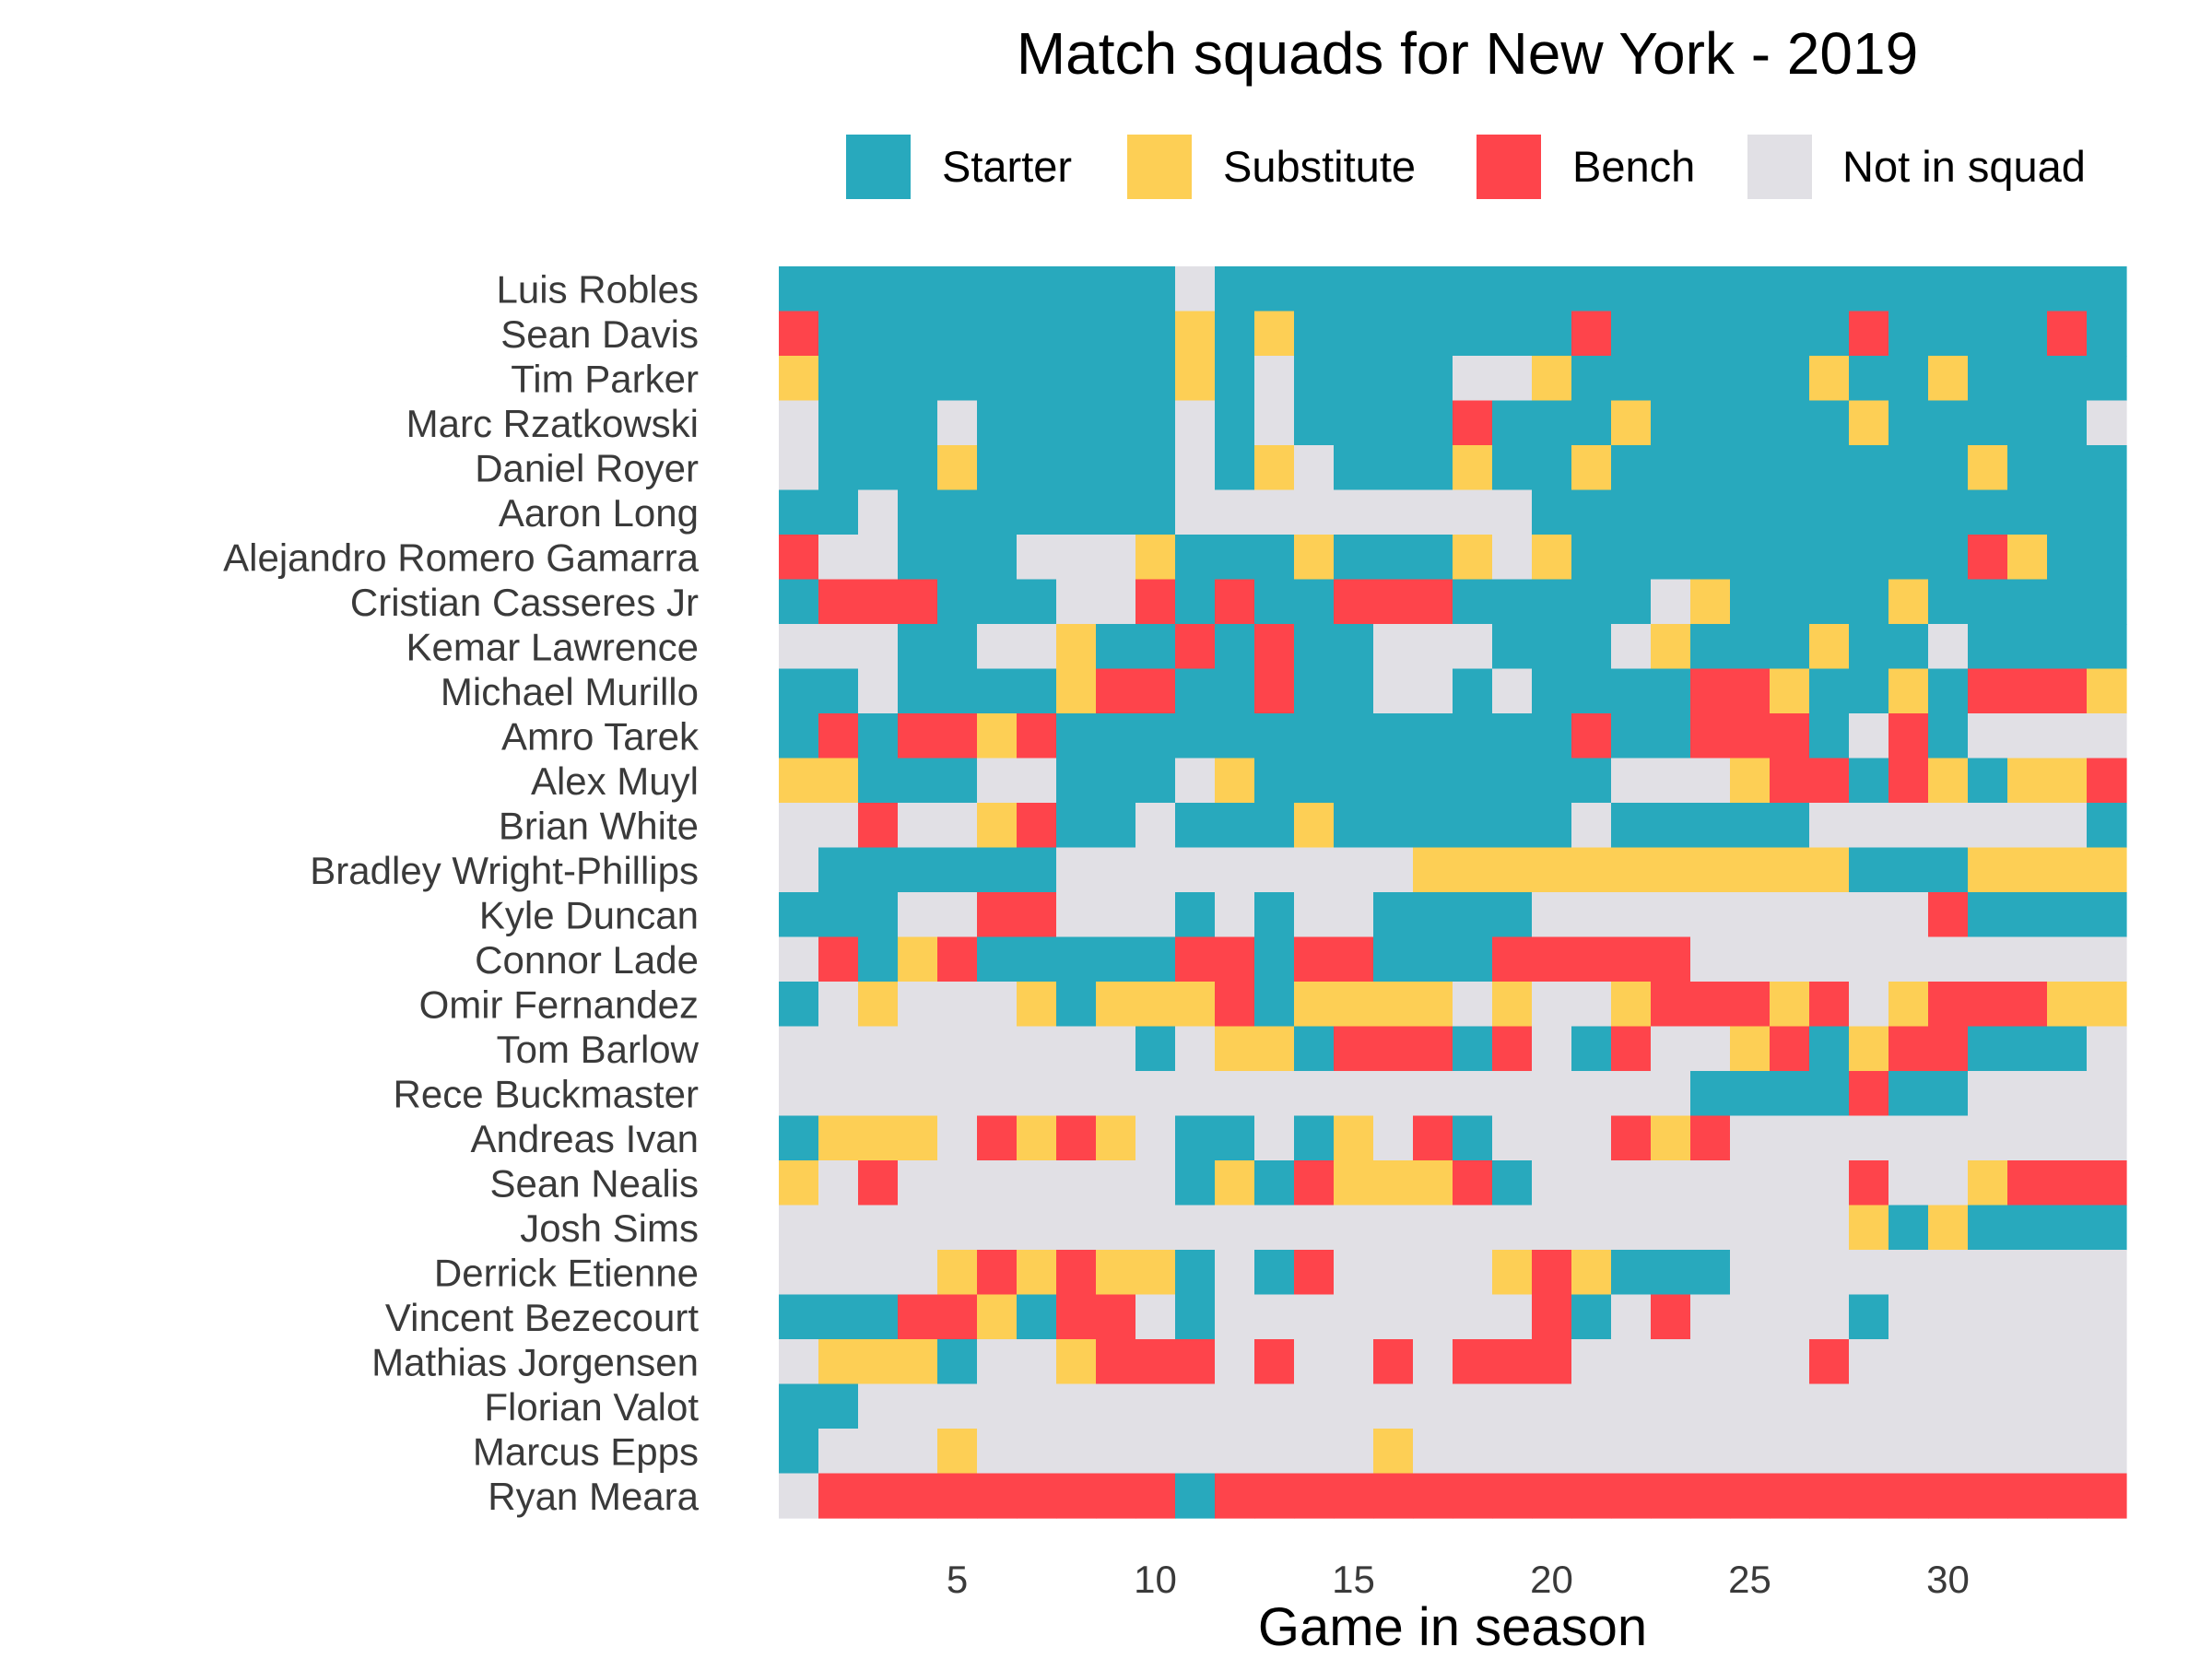 Image resolution: width=2212 pixels, height=1659 pixels. I want to click on player-label: Michael Murillo, so click(570, 691).